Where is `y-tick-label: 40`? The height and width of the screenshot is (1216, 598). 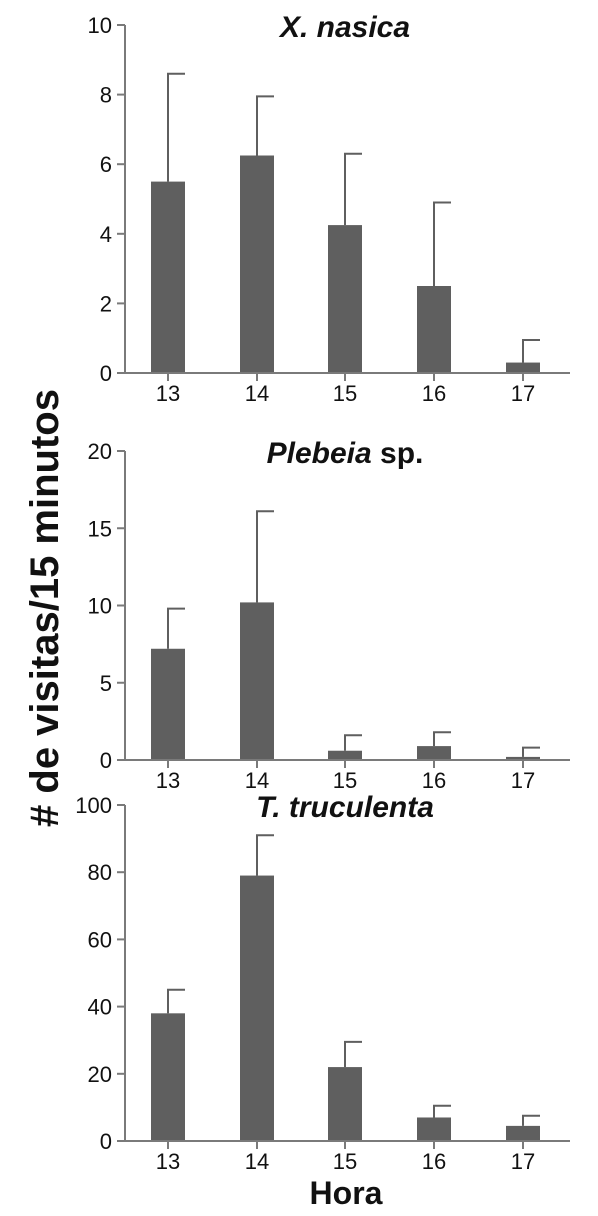
y-tick-label: 40 is located at coordinates (100, 1007).